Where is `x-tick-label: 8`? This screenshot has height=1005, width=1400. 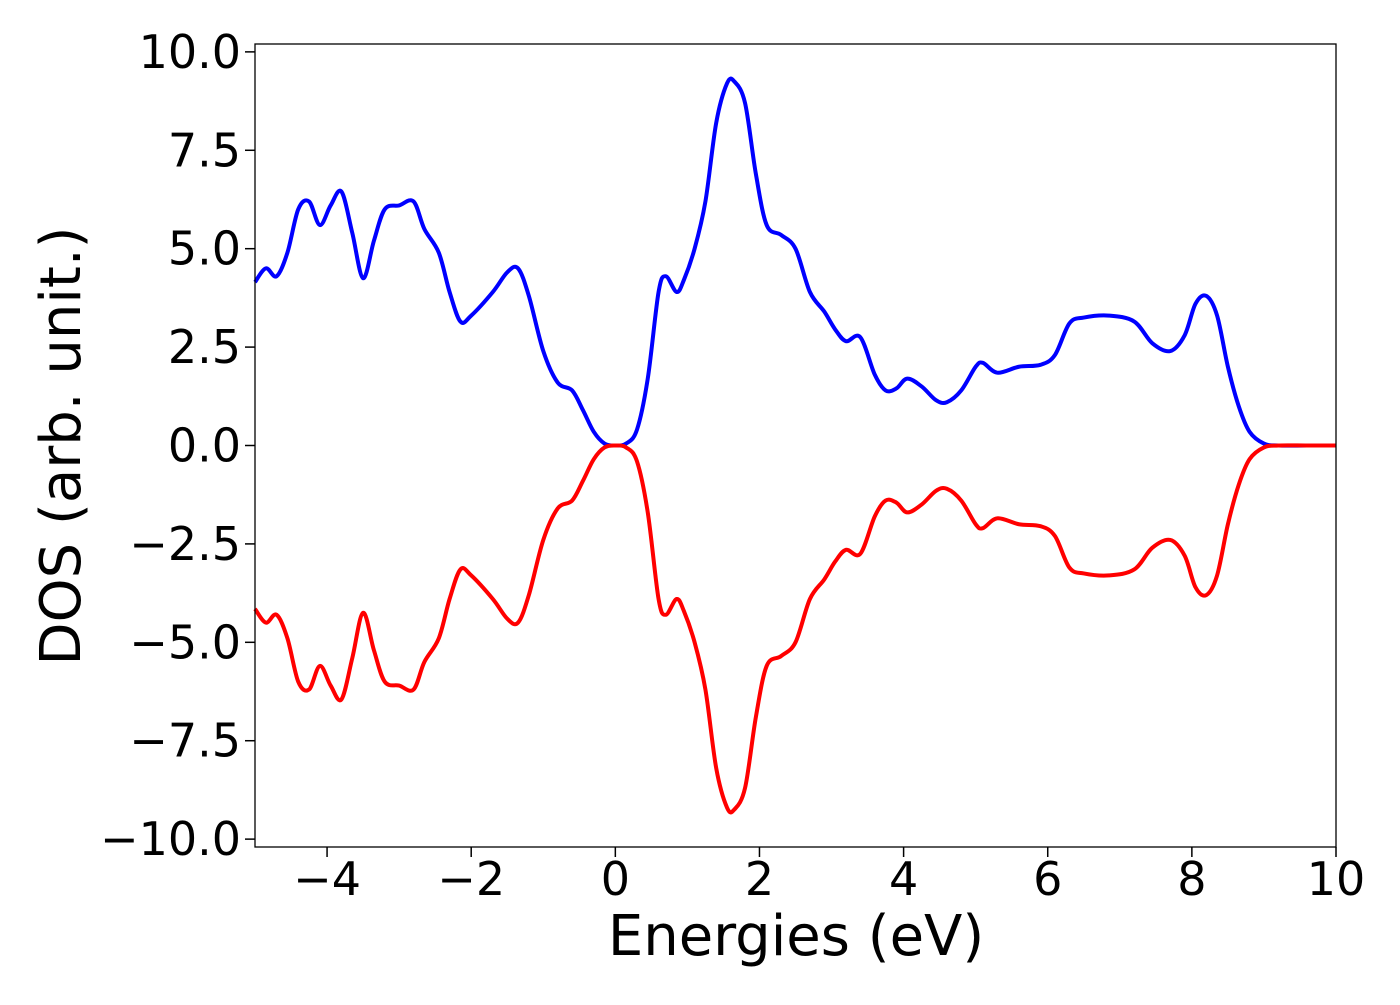
x-tick-label: 8 is located at coordinates (1191, 879).